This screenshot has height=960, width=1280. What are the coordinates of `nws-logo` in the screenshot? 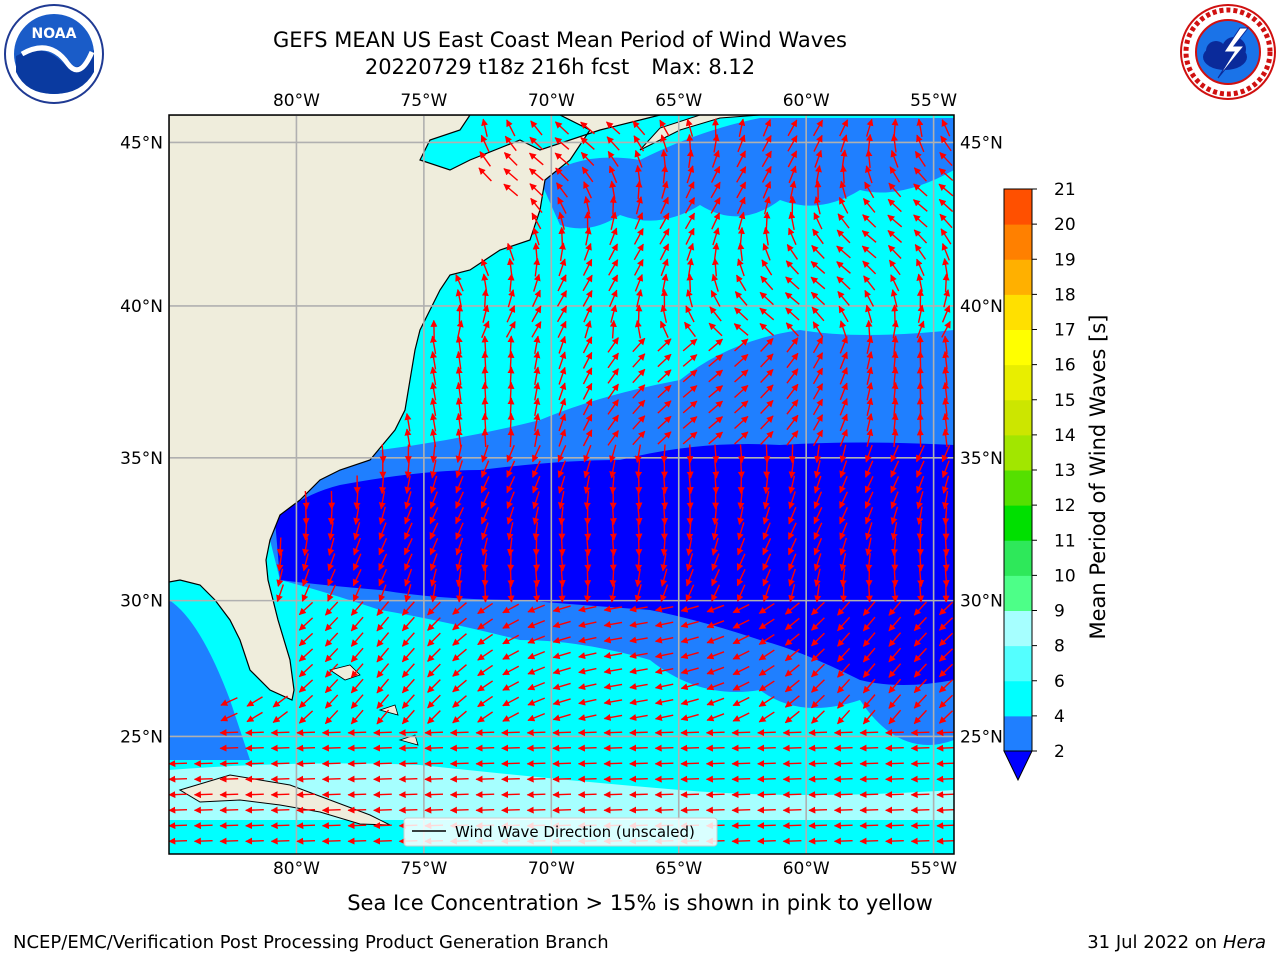 It's located at (1228, 52).